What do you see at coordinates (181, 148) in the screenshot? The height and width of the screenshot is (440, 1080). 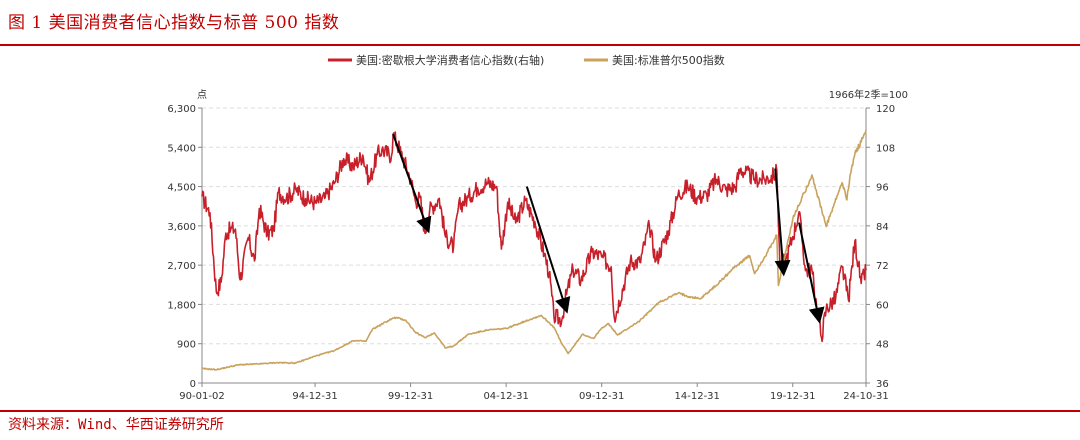 I see `left-tick-label: 5,400` at bounding box center [181, 148].